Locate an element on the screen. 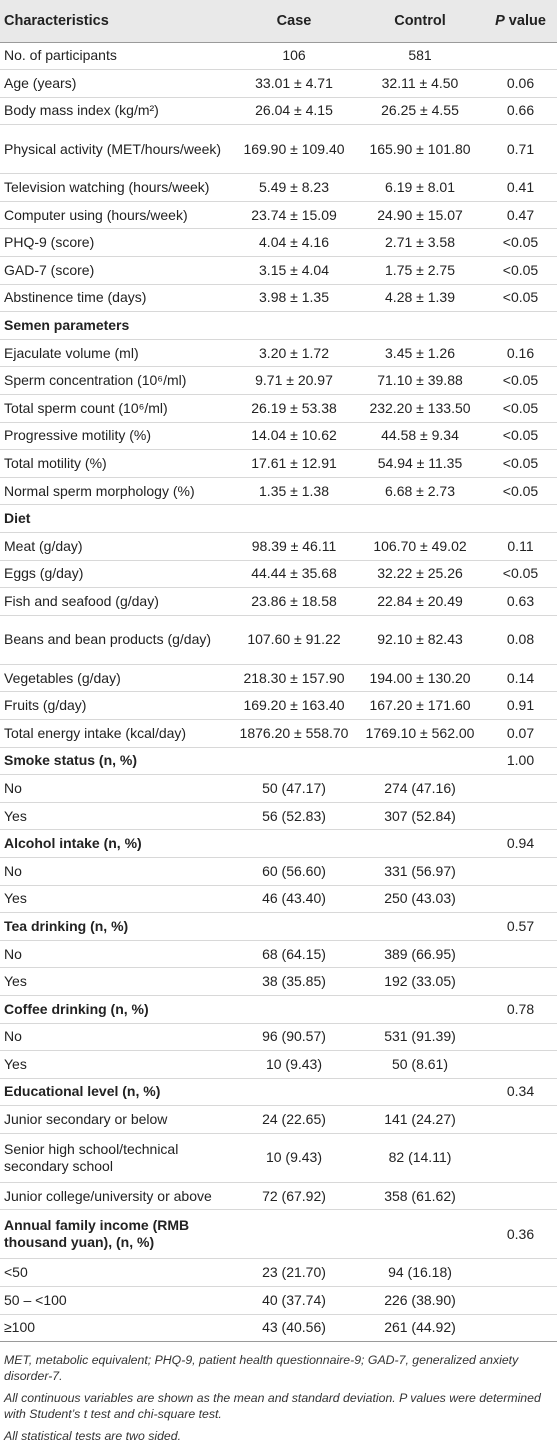 This screenshot has width=557, height=1444. case-value: 68 (64.15) is located at coordinates (294, 953).